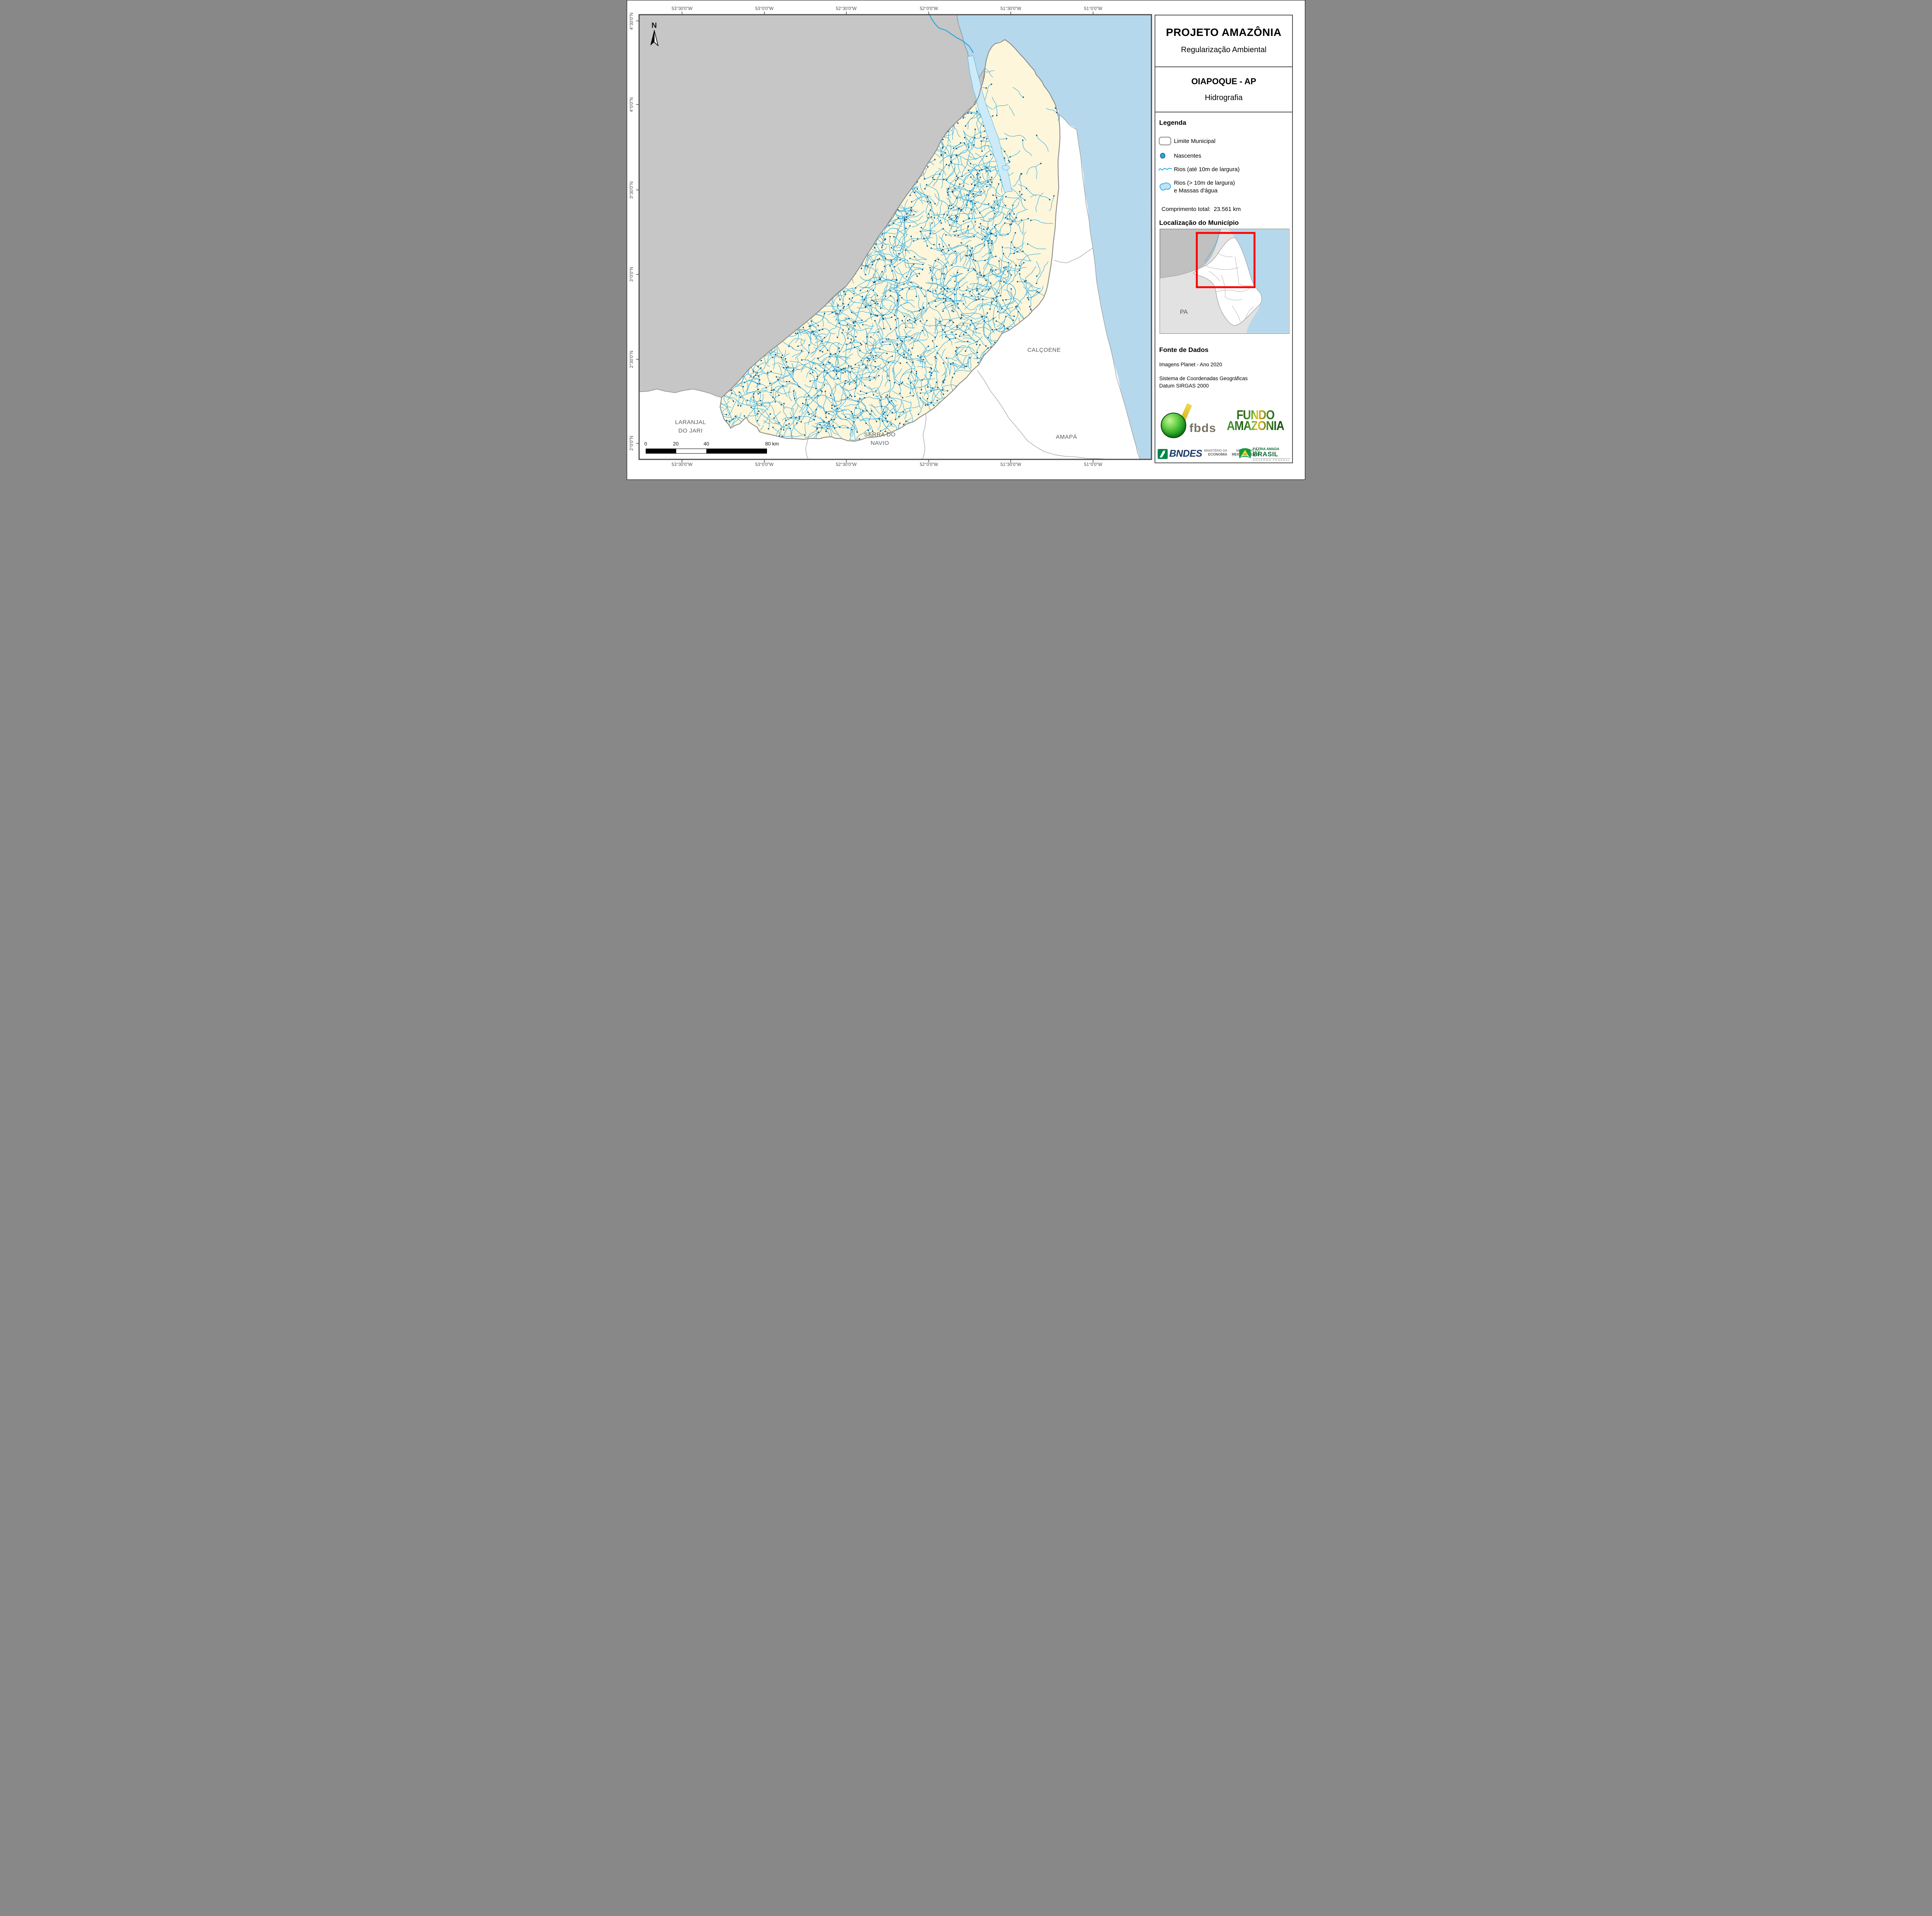  I want to click on limite-municipal-icon, so click(1165, 141).